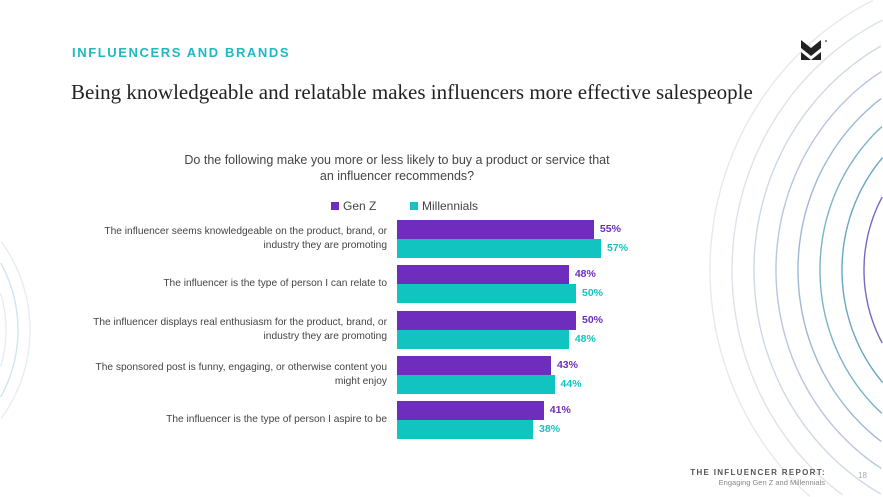 The height and width of the screenshot is (497, 883). What do you see at coordinates (814, 50) in the screenshot?
I see `brand-logo-icon` at bounding box center [814, 50].